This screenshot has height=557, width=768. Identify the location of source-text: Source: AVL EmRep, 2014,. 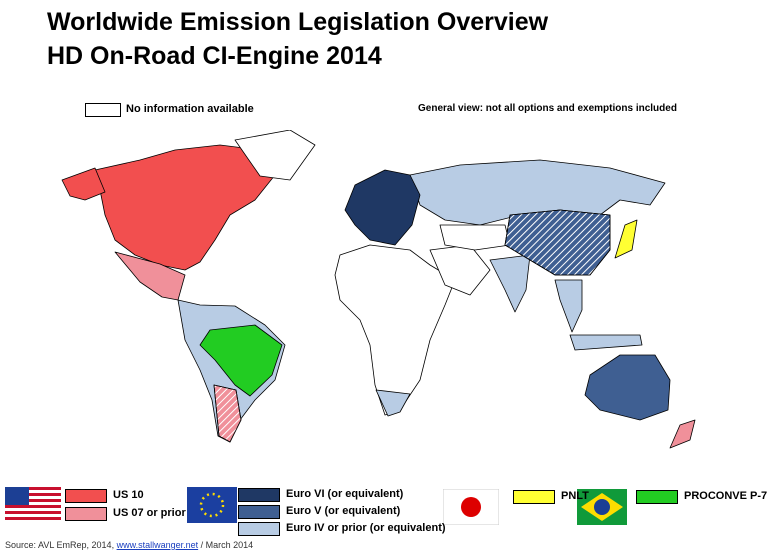
(61, 545).